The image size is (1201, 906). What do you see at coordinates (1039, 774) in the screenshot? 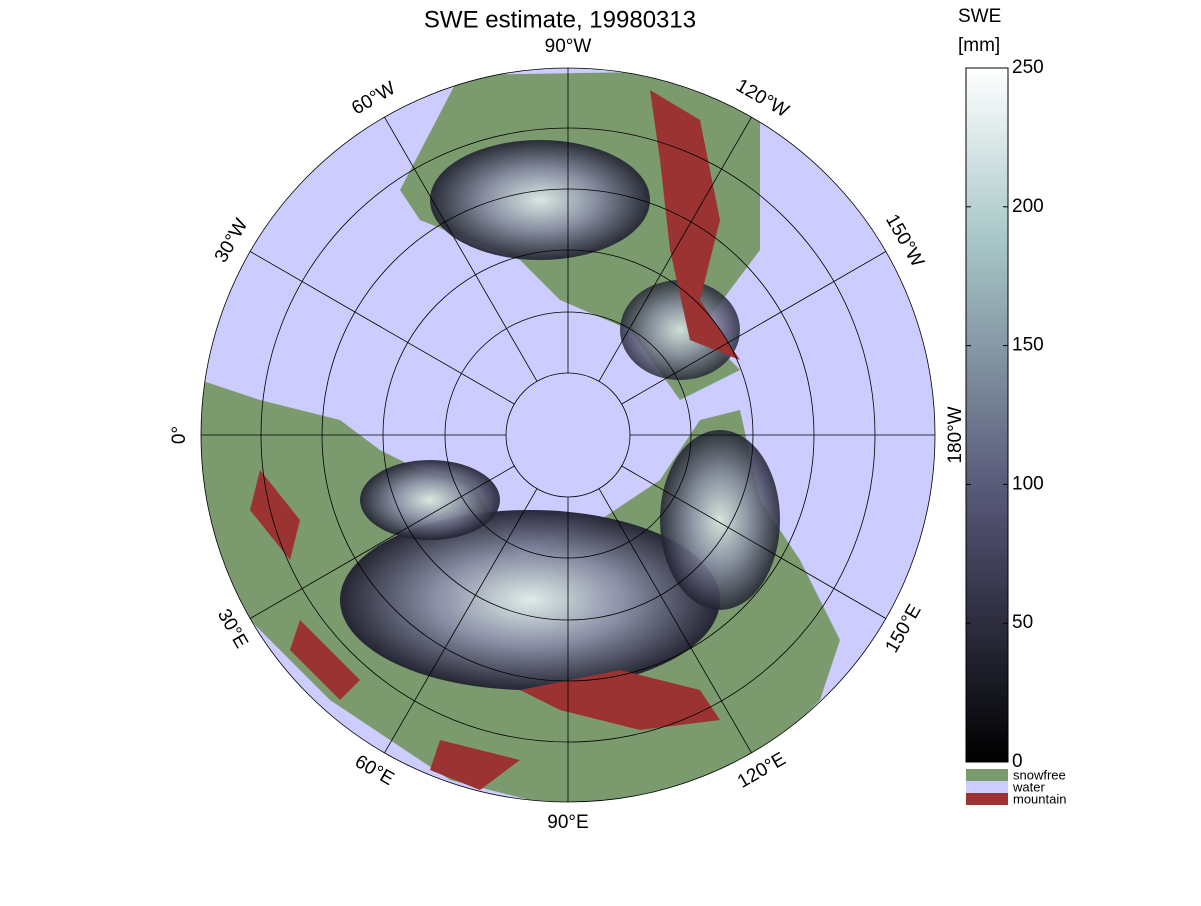
I see `legend-label: snowfree` at bounding box center [1039, 774].